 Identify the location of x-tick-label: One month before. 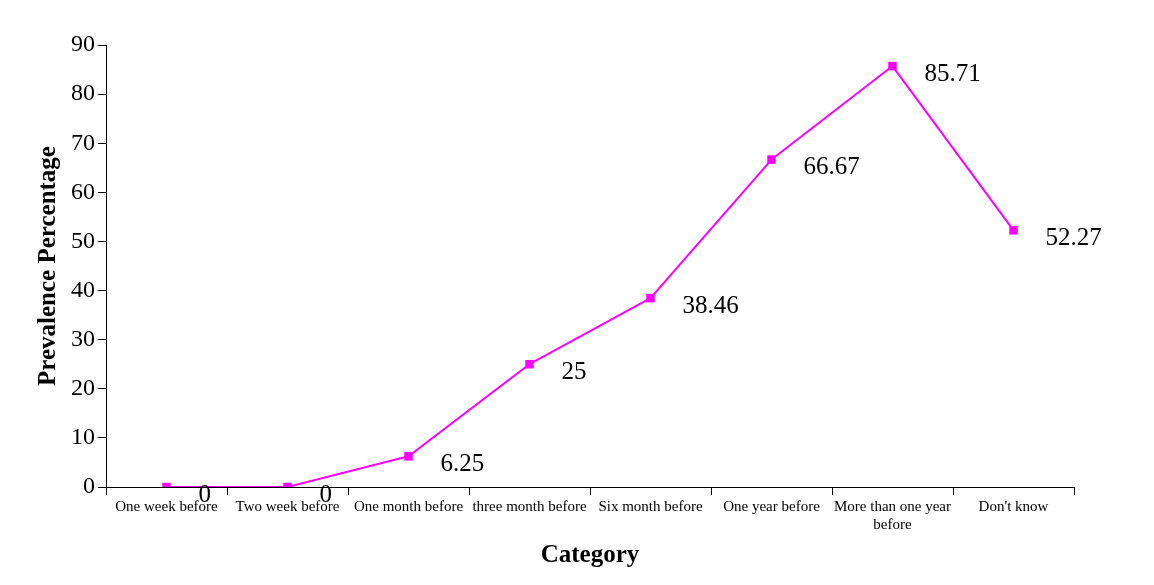
(408, 505).